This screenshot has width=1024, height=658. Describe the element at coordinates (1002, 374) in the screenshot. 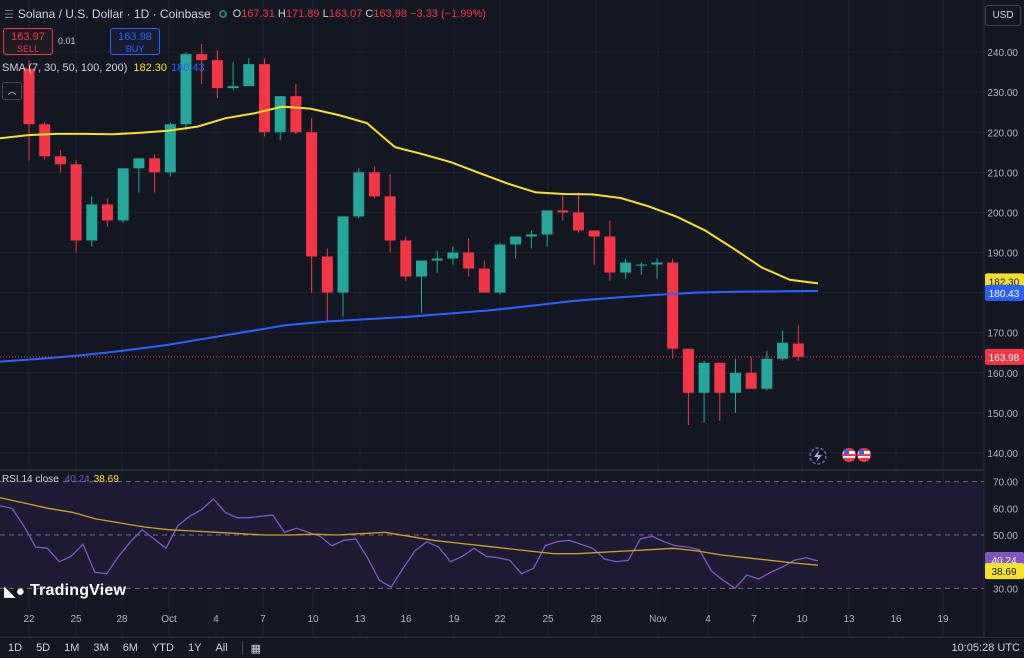

I see `price-tick-label: 160.00` at that location.